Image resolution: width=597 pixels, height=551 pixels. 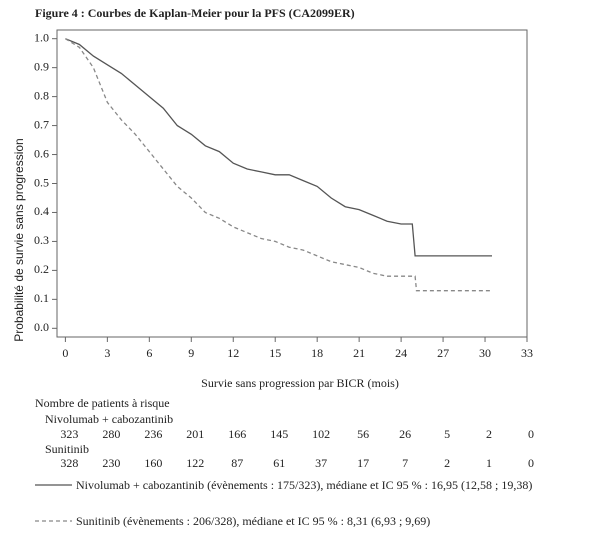 I want to click on risk-count: 102, so click(x=321, y=434).